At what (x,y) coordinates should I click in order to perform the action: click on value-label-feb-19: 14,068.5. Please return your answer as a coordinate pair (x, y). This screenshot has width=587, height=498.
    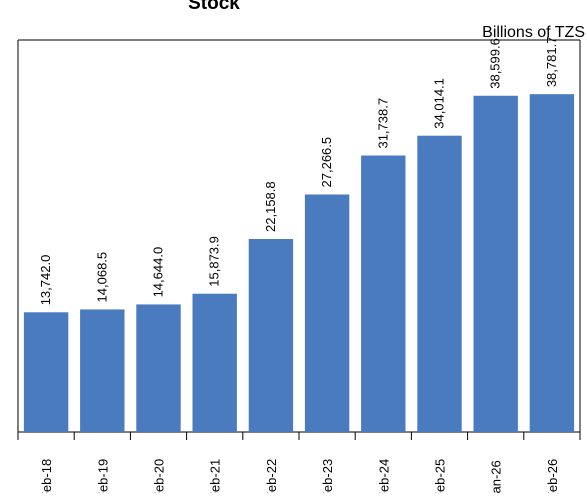
    Looking at the image, I should click on (101, 277).